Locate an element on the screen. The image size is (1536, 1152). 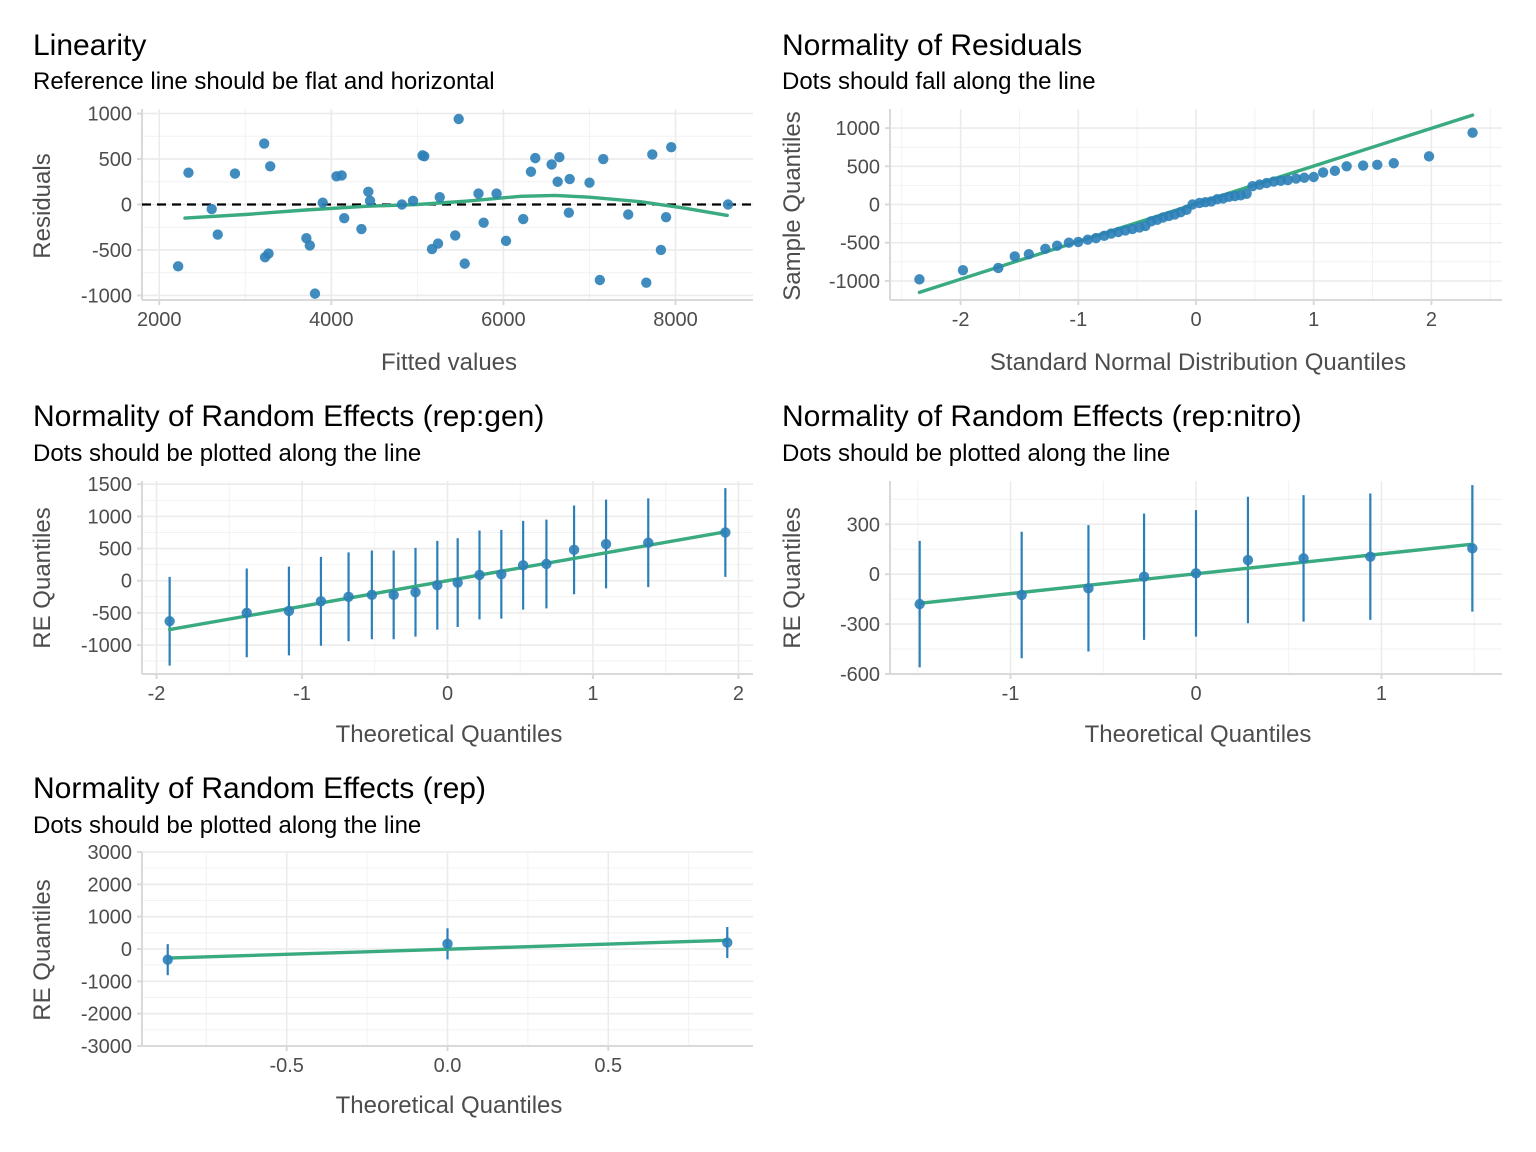
re-rep-x-axis-label: Theoretical Quantiles is located at coordinates (449, 1105).